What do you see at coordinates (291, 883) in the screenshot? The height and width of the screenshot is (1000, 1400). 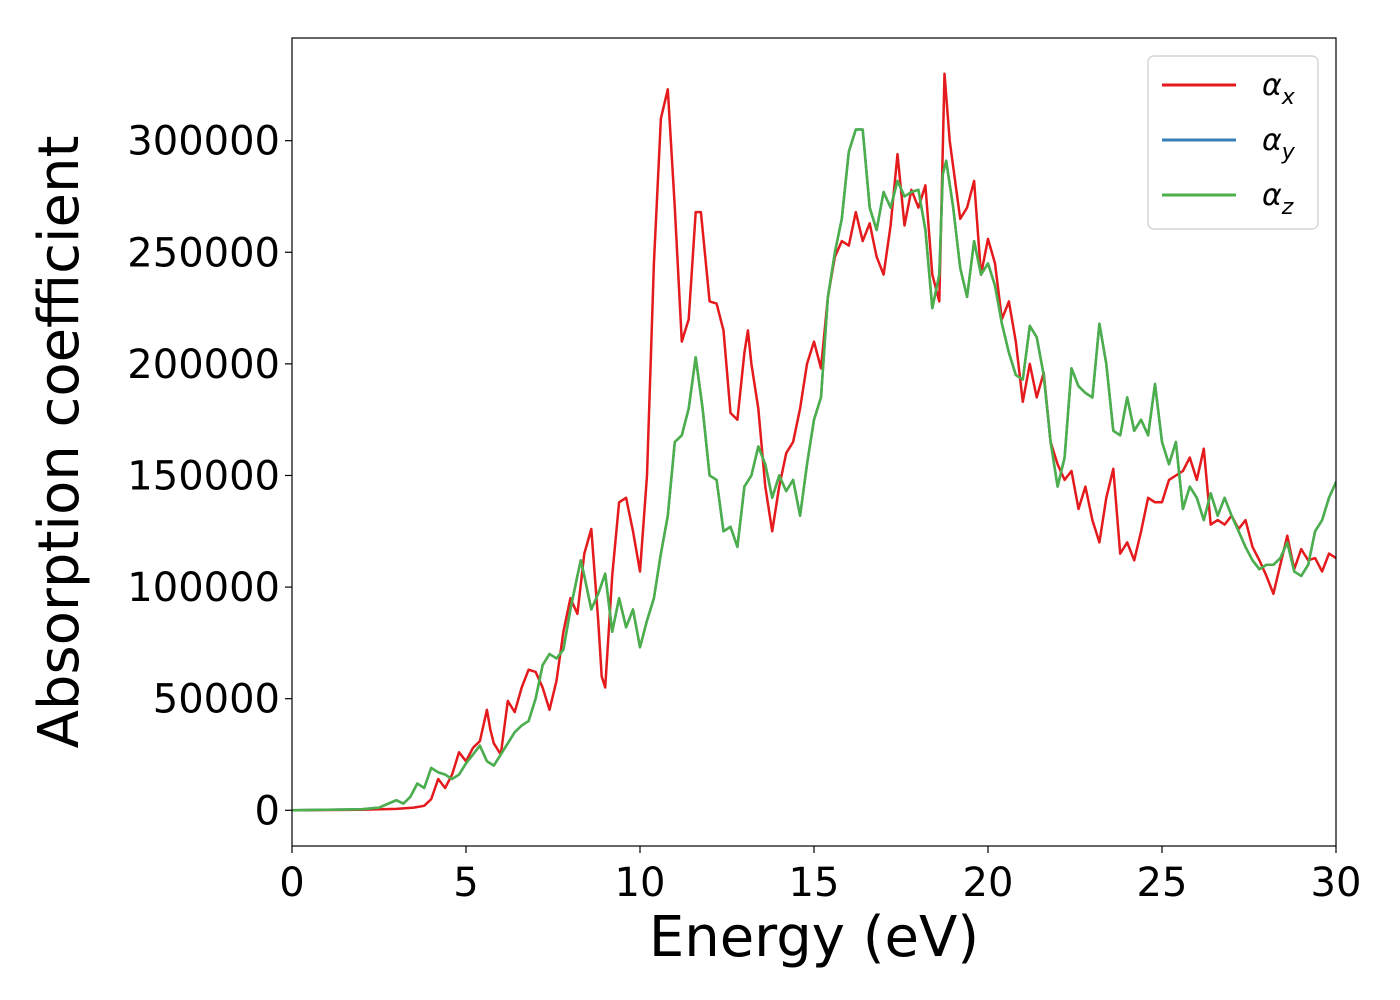 I see `x-tick-label: 0` at bounding box center [291, 883].